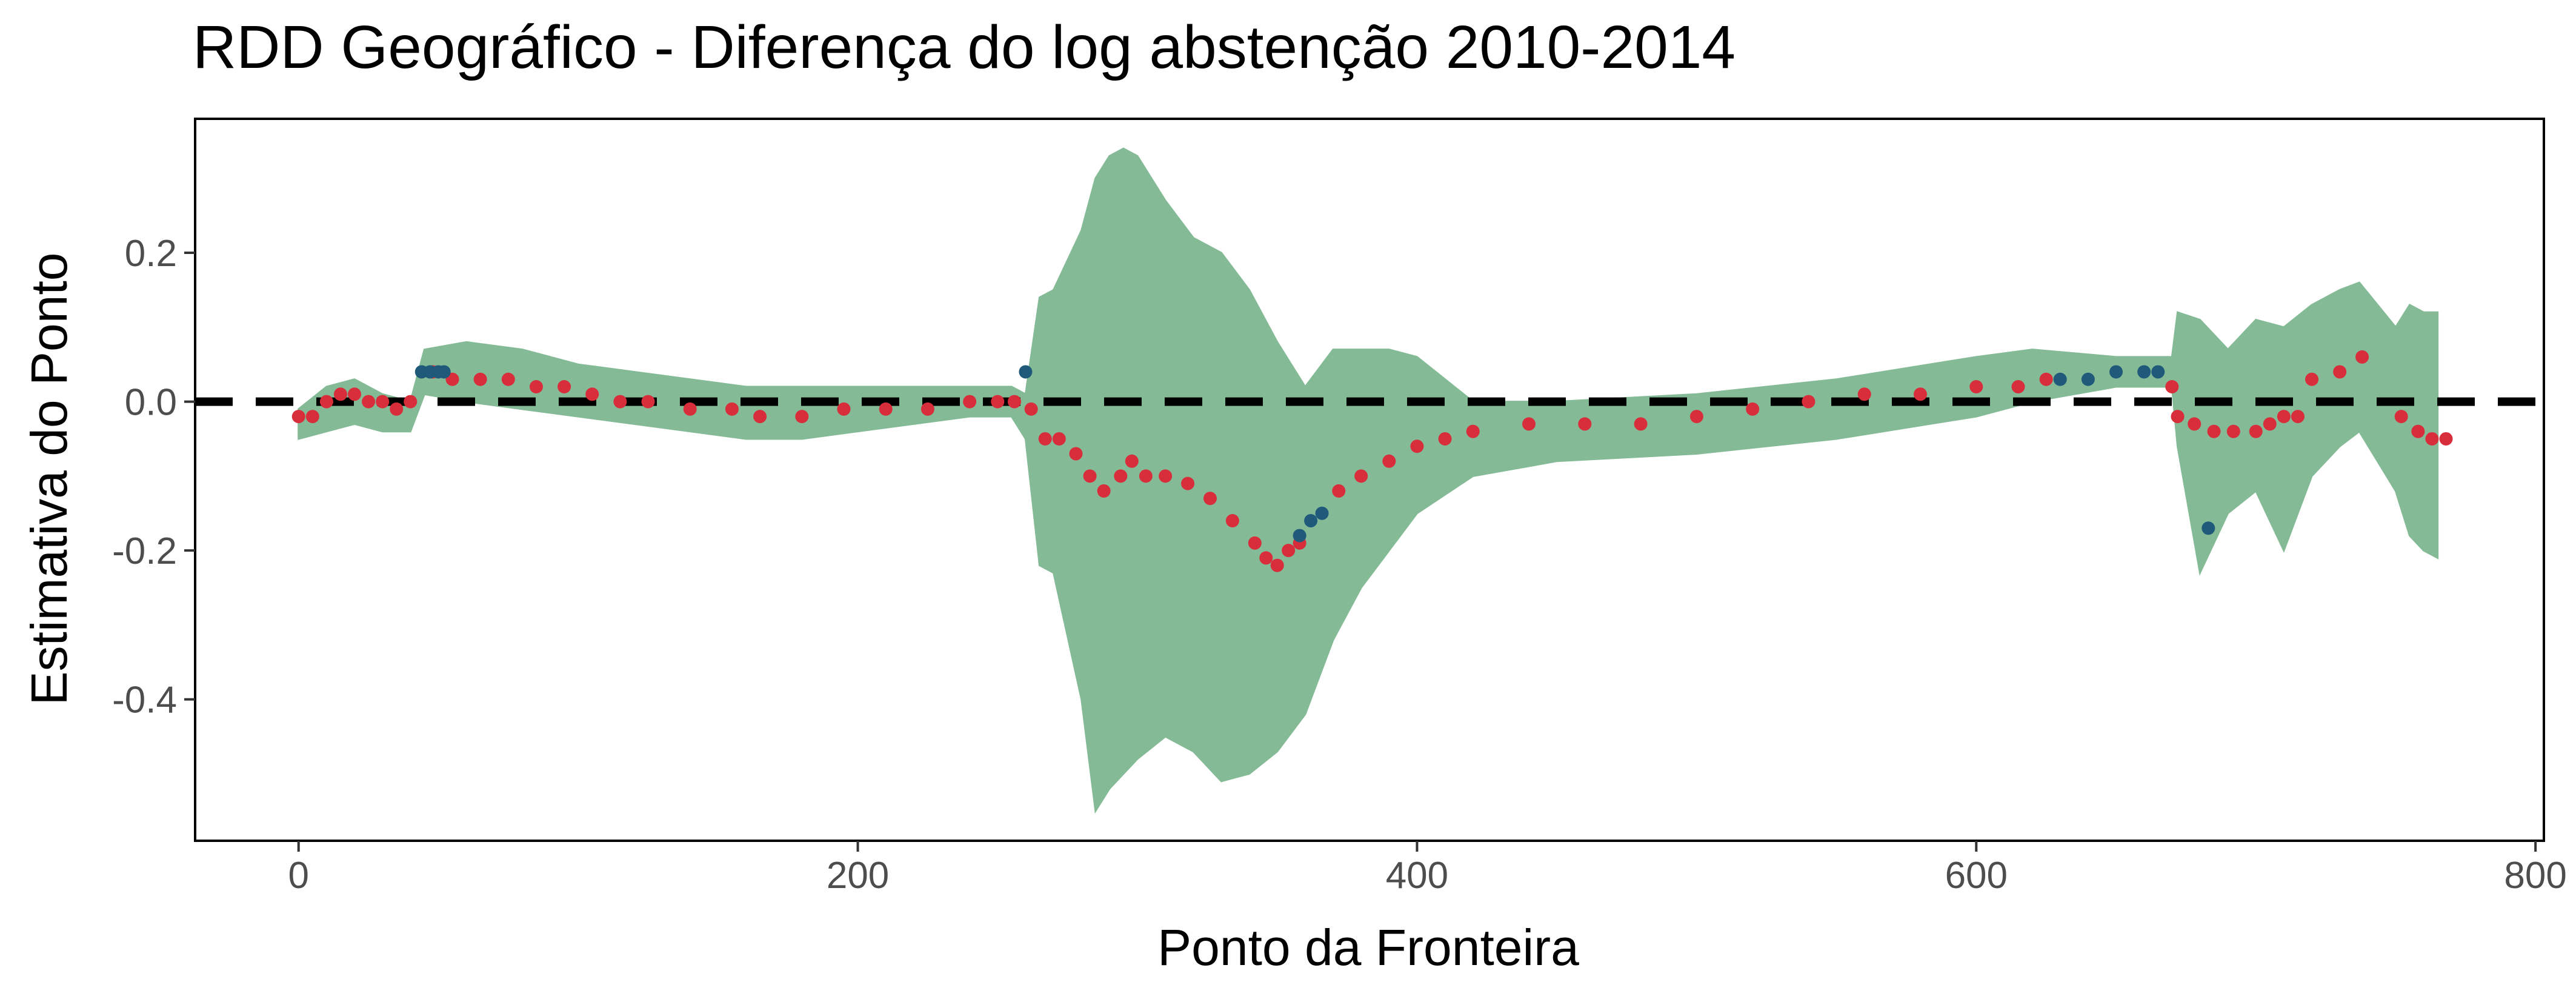 Image resolution: width=2576 pixels, height=1002 pixels. Describe the element at coordinates (1314, 454) in the screenshot. I see `significant-points` at that location.